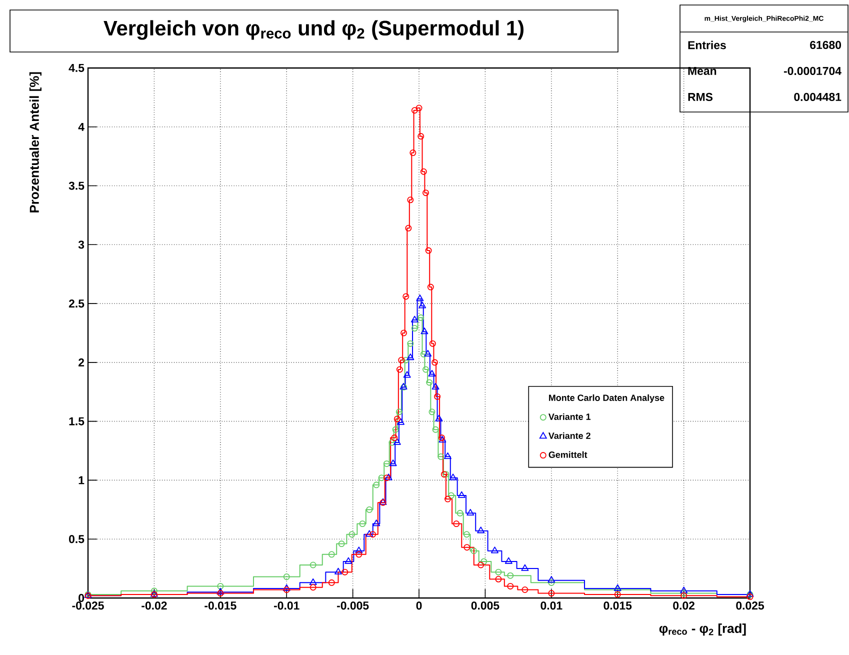 The image size is (849, 655). I want to click on y-tick-label: 0, so click(81, 598).